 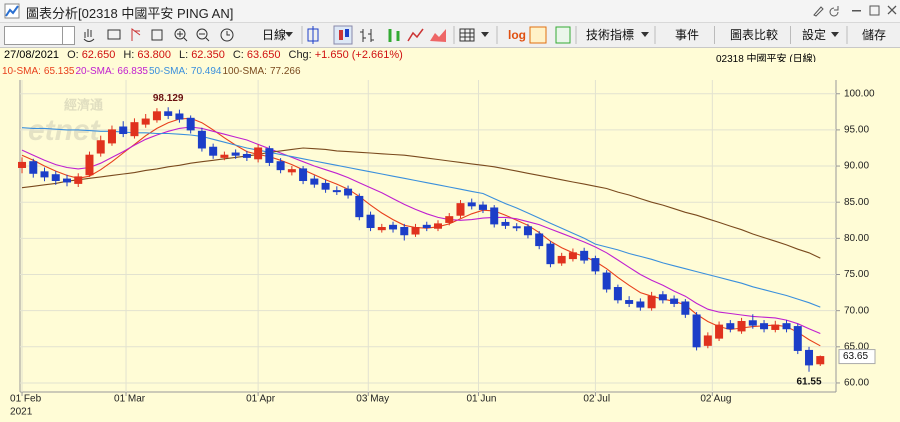 I want to click on note-icon, so click(x=563, y=35).